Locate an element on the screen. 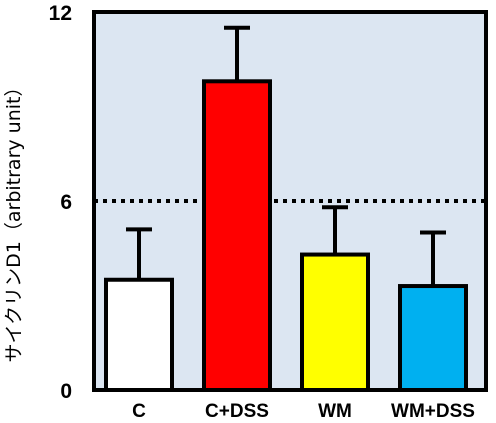 Image resolution: width=496 pixels, height=423 pixels. bar-wm-dss is located at coordinates (433, 338).